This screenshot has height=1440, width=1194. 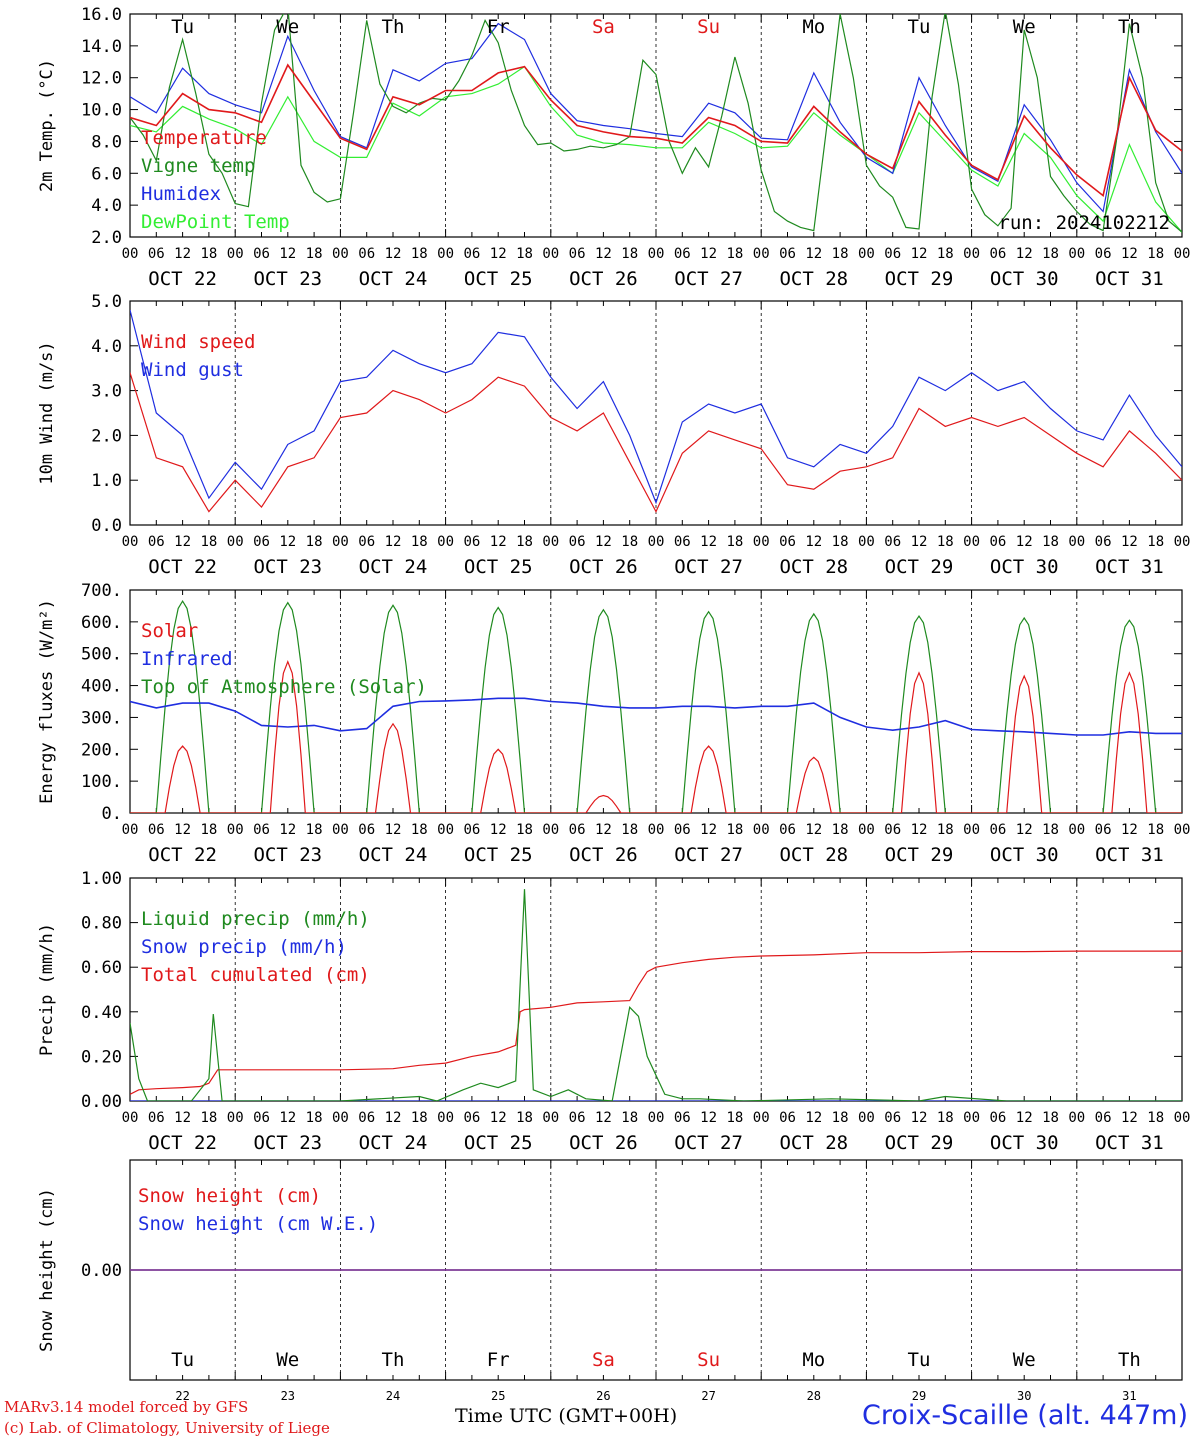 What do you see at coordinates (284, 687) in the screenshot?
I see `legend-entry: Top of Atmosphere (Solar)` at bounding box center [284, 687].